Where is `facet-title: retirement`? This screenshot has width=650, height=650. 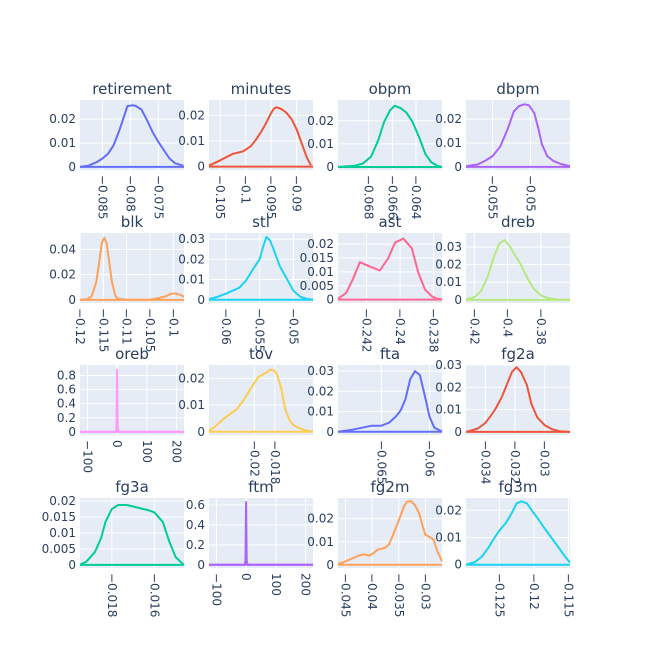 facet-title: retirement is located at coordinates (132, 89).